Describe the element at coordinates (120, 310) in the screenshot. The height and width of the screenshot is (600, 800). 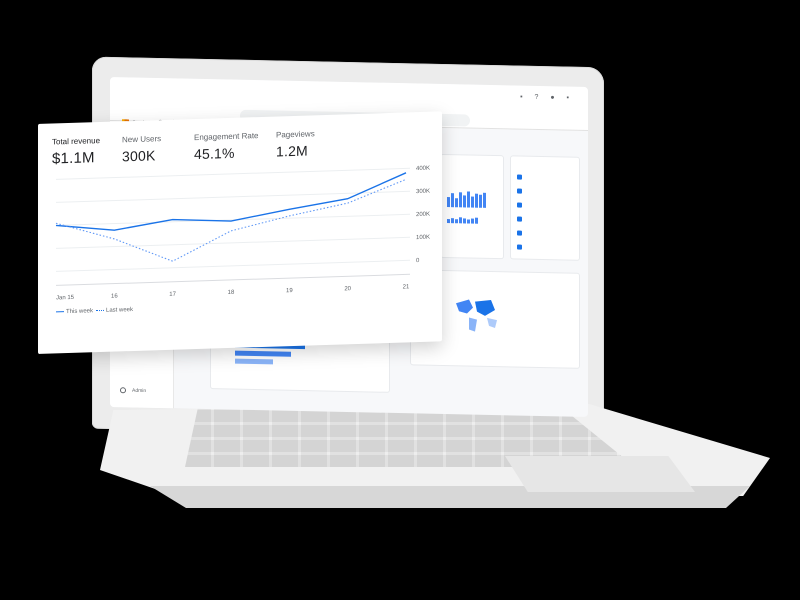
I see `legend-label: Last week` at that location.